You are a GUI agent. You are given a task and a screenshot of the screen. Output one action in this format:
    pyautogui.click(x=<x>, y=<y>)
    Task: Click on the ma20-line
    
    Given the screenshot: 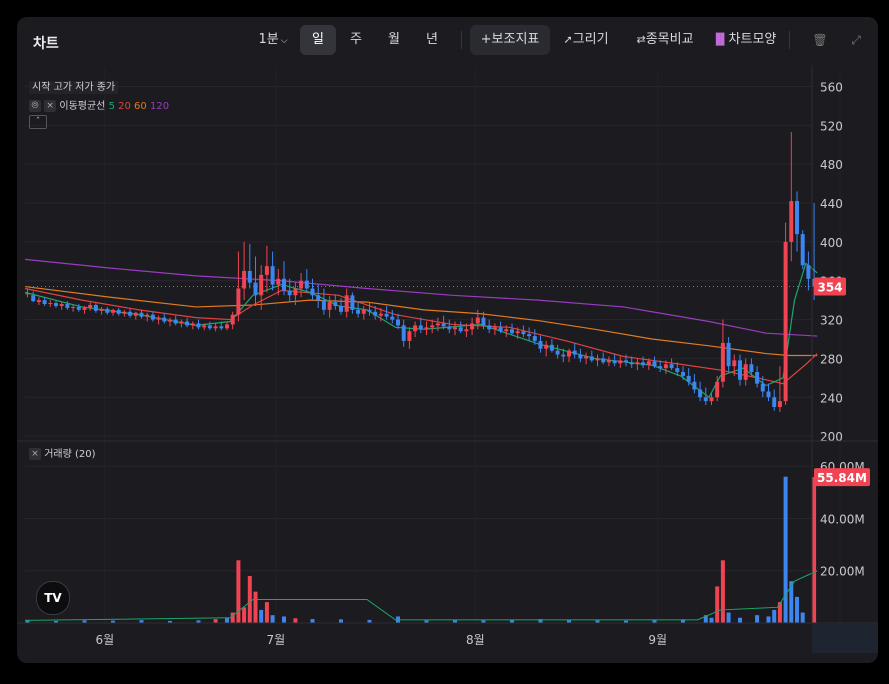 What is the action you would take?
    pyautogui.click(x=421, y=336)
    